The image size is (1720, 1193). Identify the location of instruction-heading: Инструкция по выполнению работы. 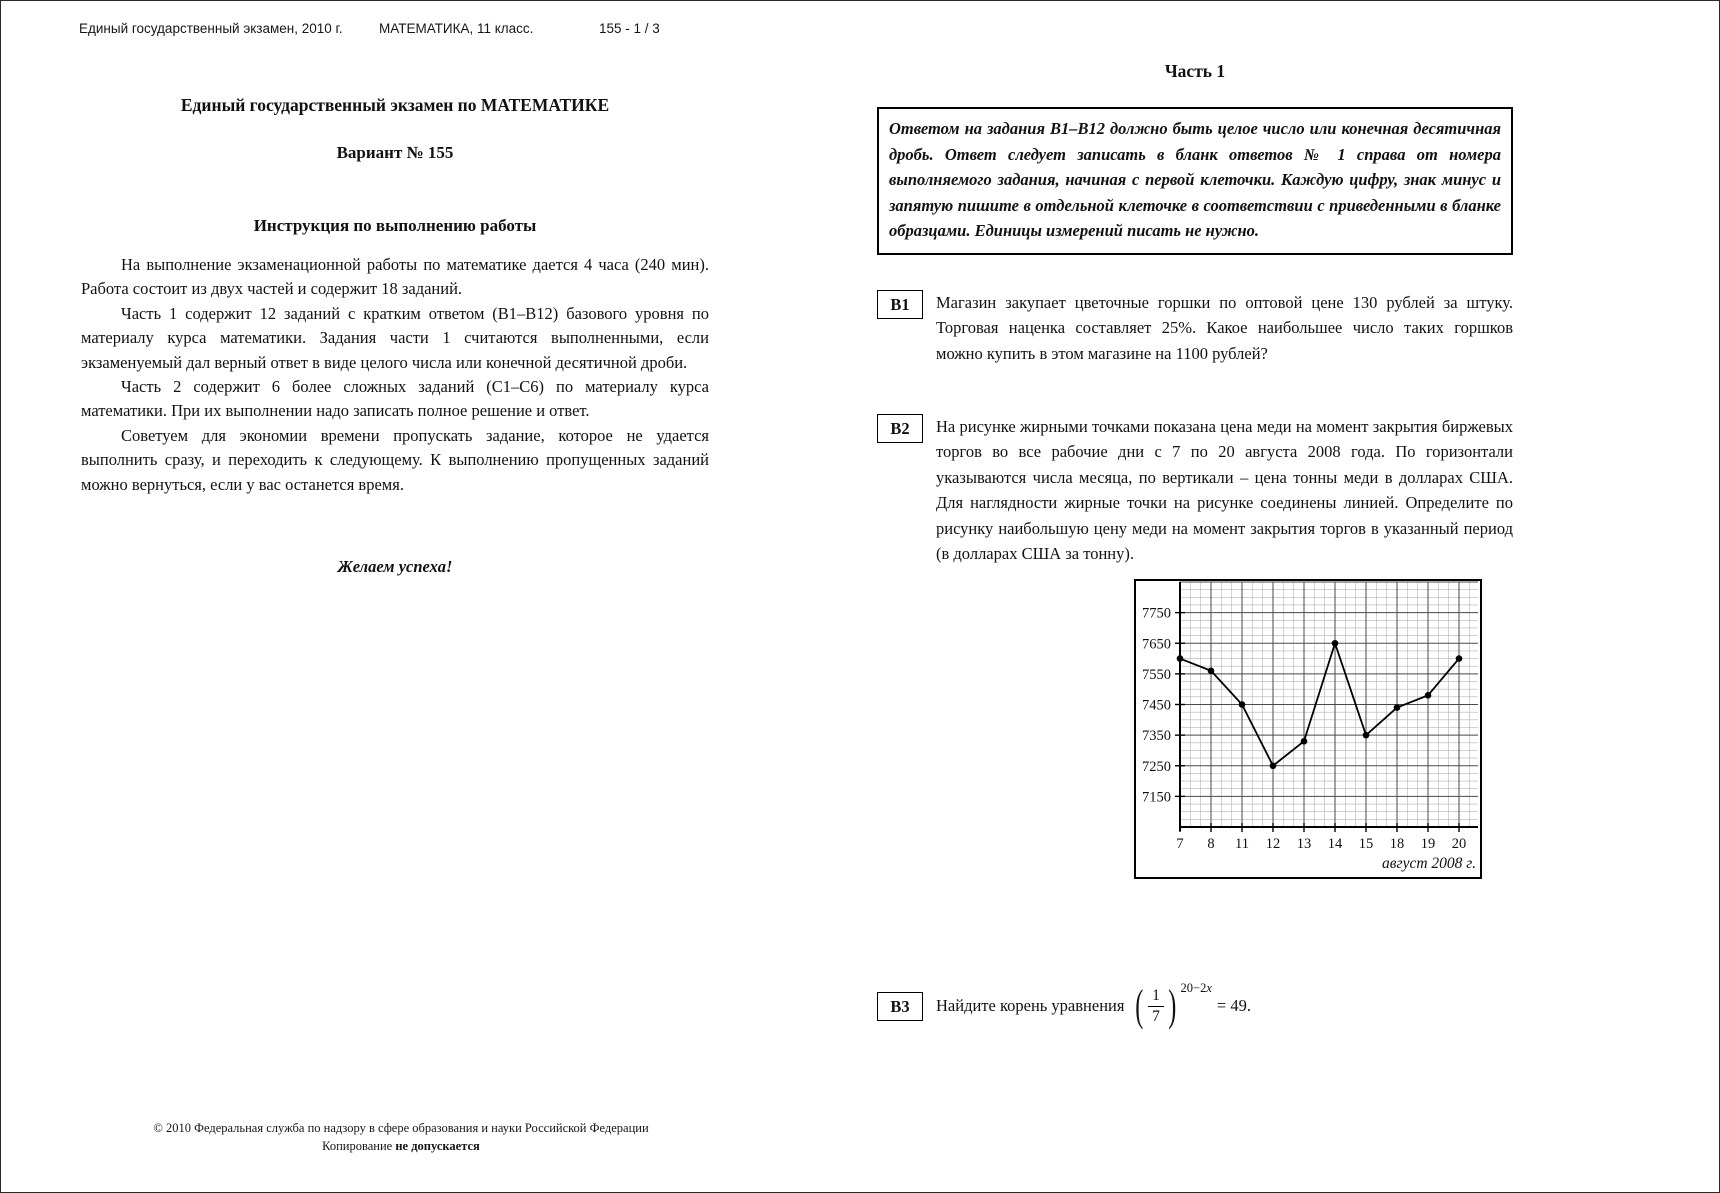
(395, 225).